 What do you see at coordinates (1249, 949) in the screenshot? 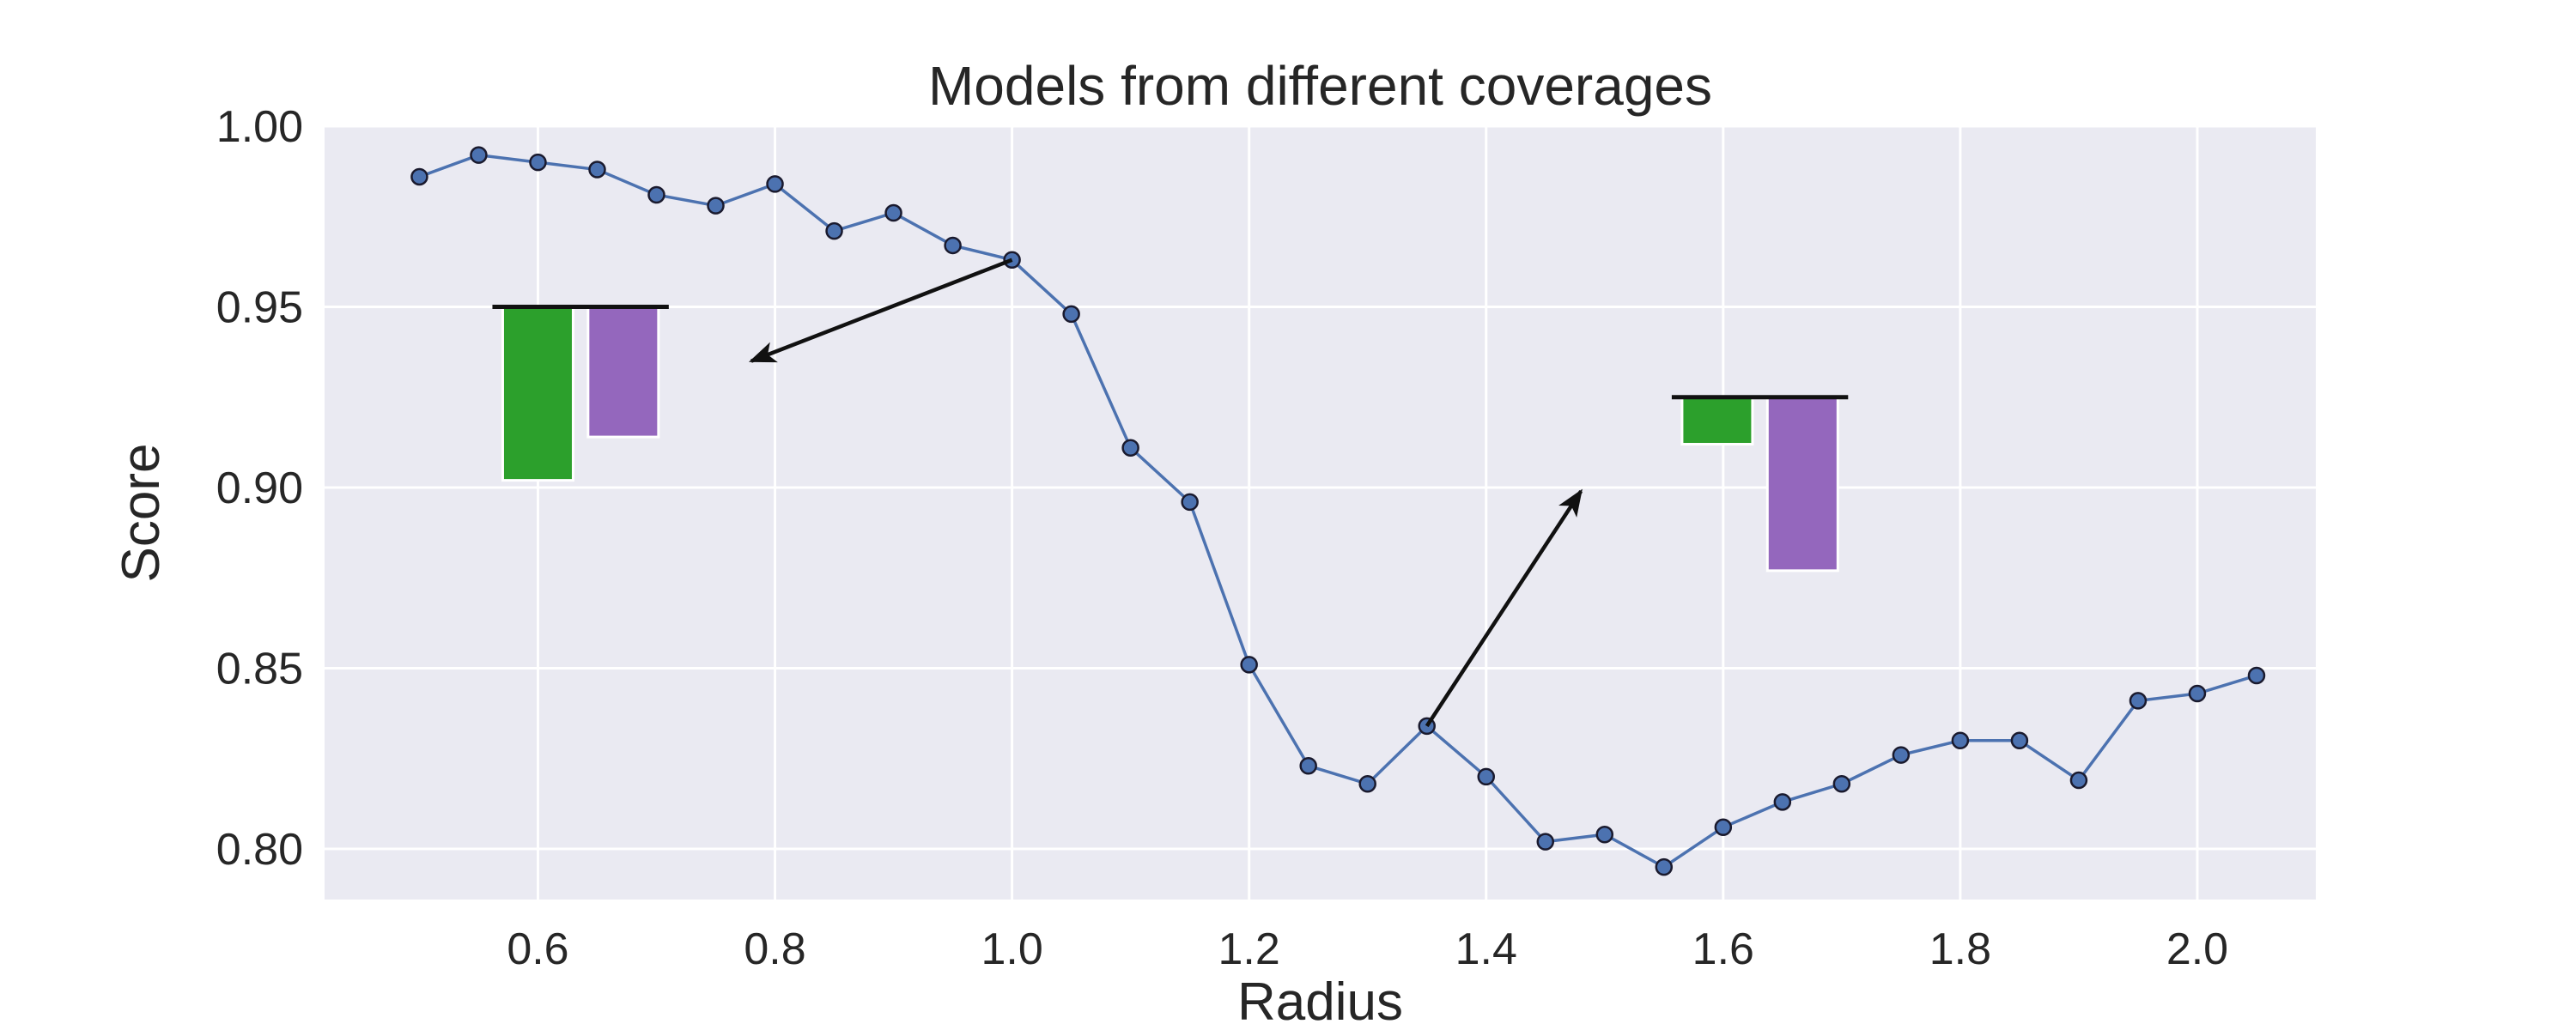
I see `x-tick-label: 1.2` at bounding box center [1249, 949].